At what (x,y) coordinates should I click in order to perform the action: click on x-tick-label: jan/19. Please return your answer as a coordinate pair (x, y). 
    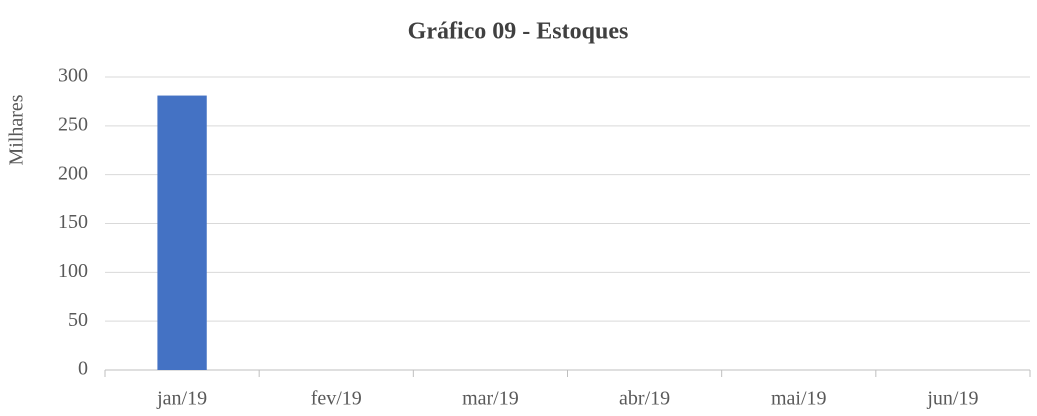
    Looking at the image, I should click on (181, 399).